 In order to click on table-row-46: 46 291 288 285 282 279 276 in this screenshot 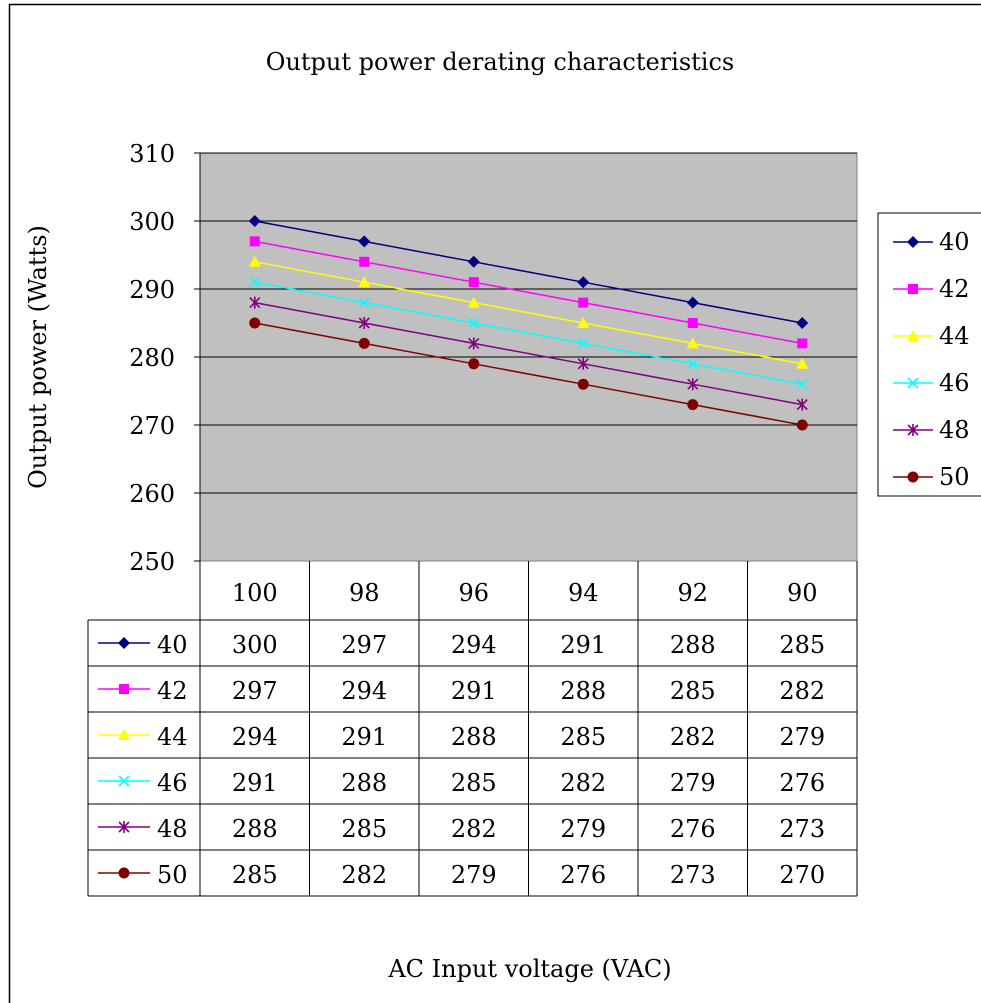, I will do `click(461, 783)`.